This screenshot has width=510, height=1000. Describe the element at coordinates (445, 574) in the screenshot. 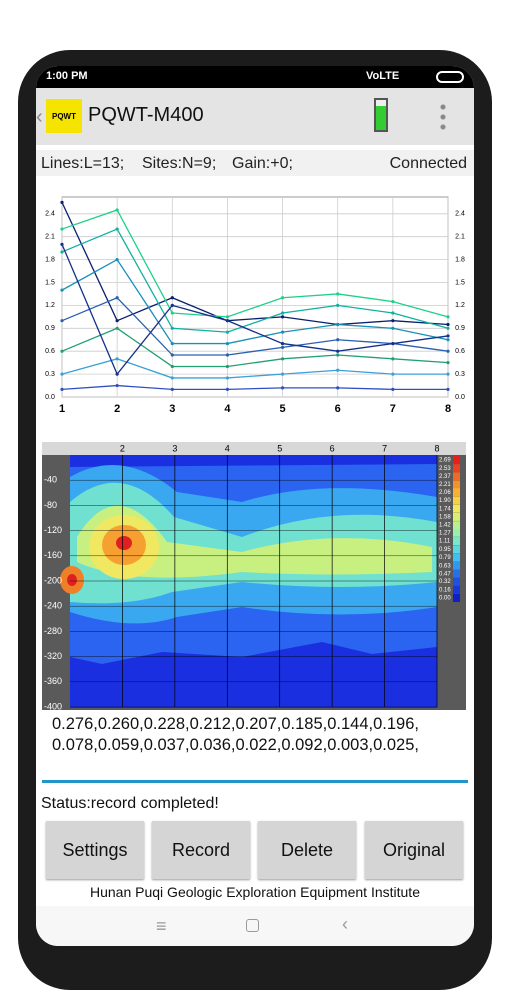

I see `colorbar-label: 0.47` at that location.